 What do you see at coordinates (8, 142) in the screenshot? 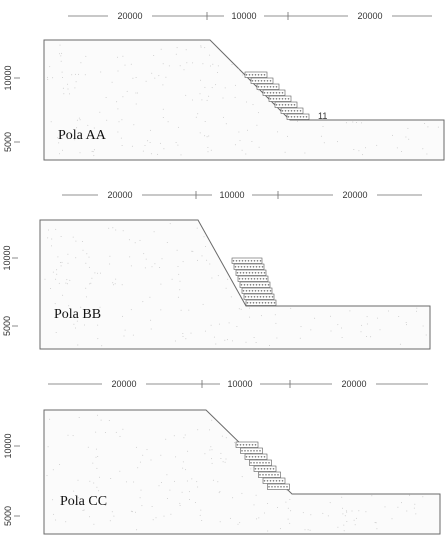
I see `elevation-label-lower: 5000` at bounding box center [8, 142].